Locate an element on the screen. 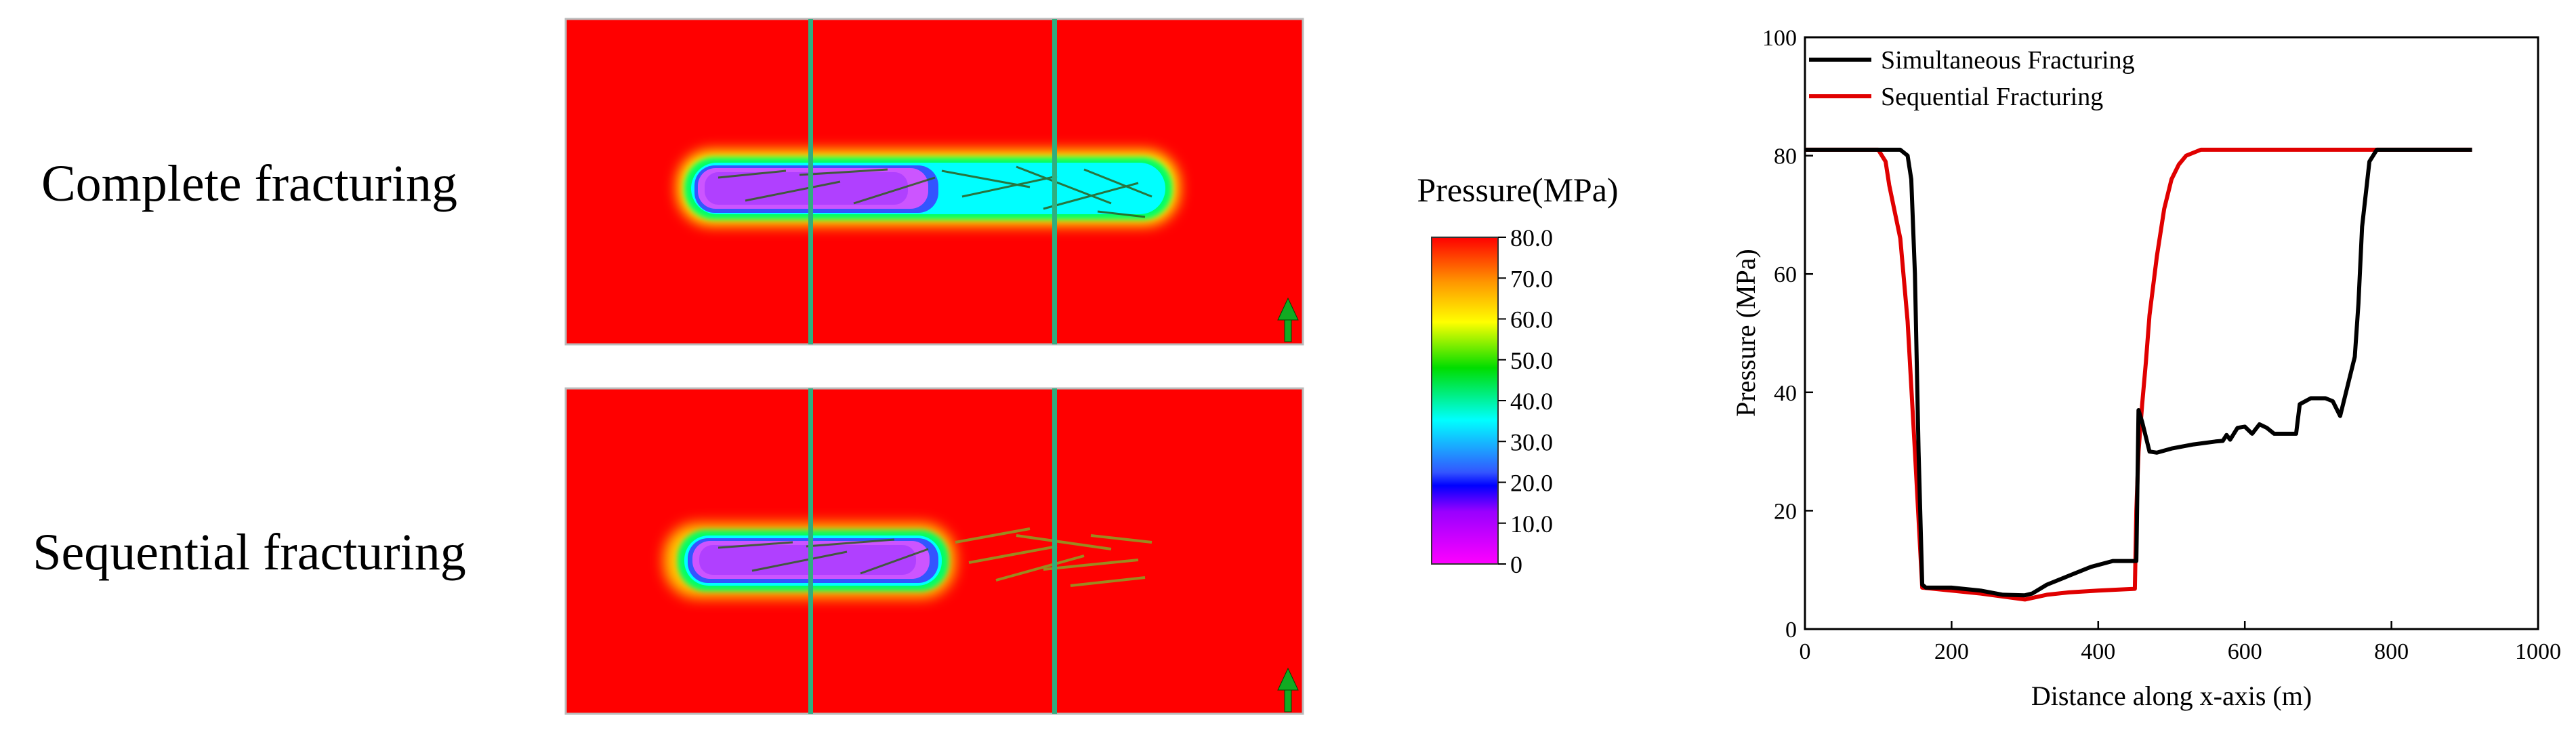 The image size is (2576, 747). y-tick-label: 100 is located at coordinates (1779, 38).